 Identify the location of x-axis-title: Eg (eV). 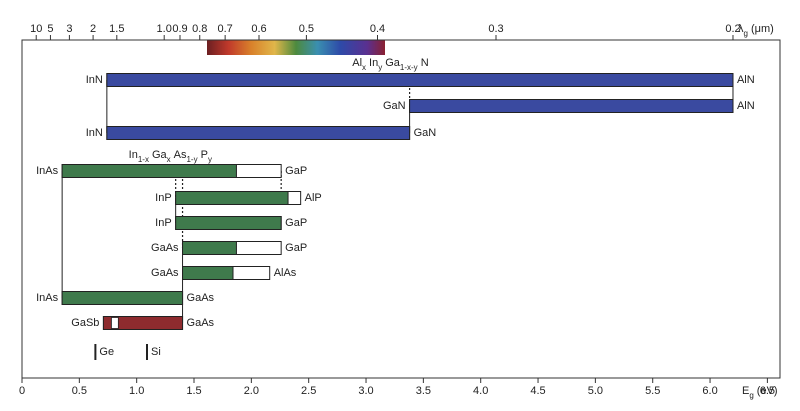
(760, 392).